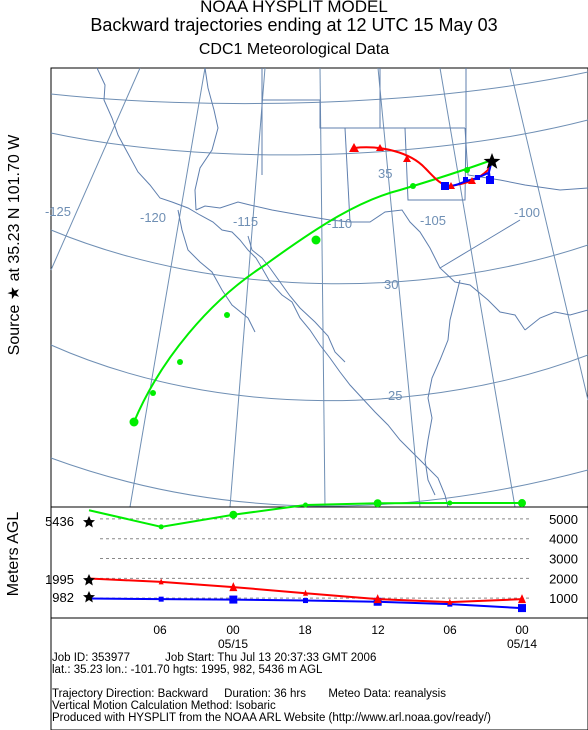 Image resolution: width=588 pixels, height=730 pixels. I want to click on lat-label-25: 25, so click(395, 395).